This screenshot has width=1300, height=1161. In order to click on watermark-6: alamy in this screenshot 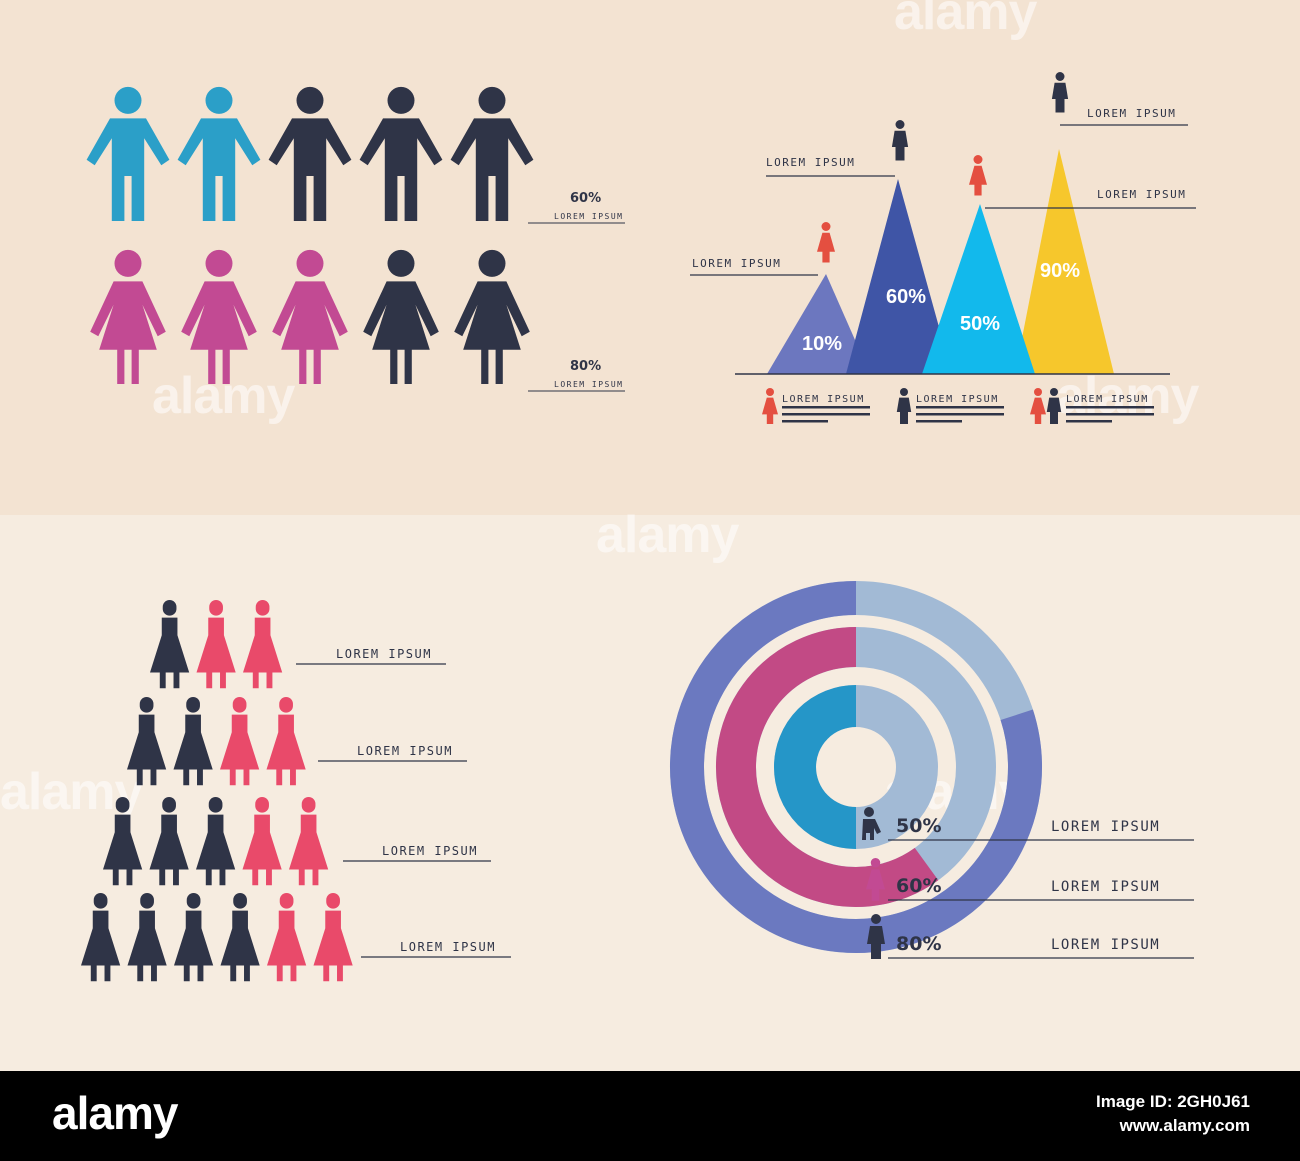, I will do `click(965, 20)`.